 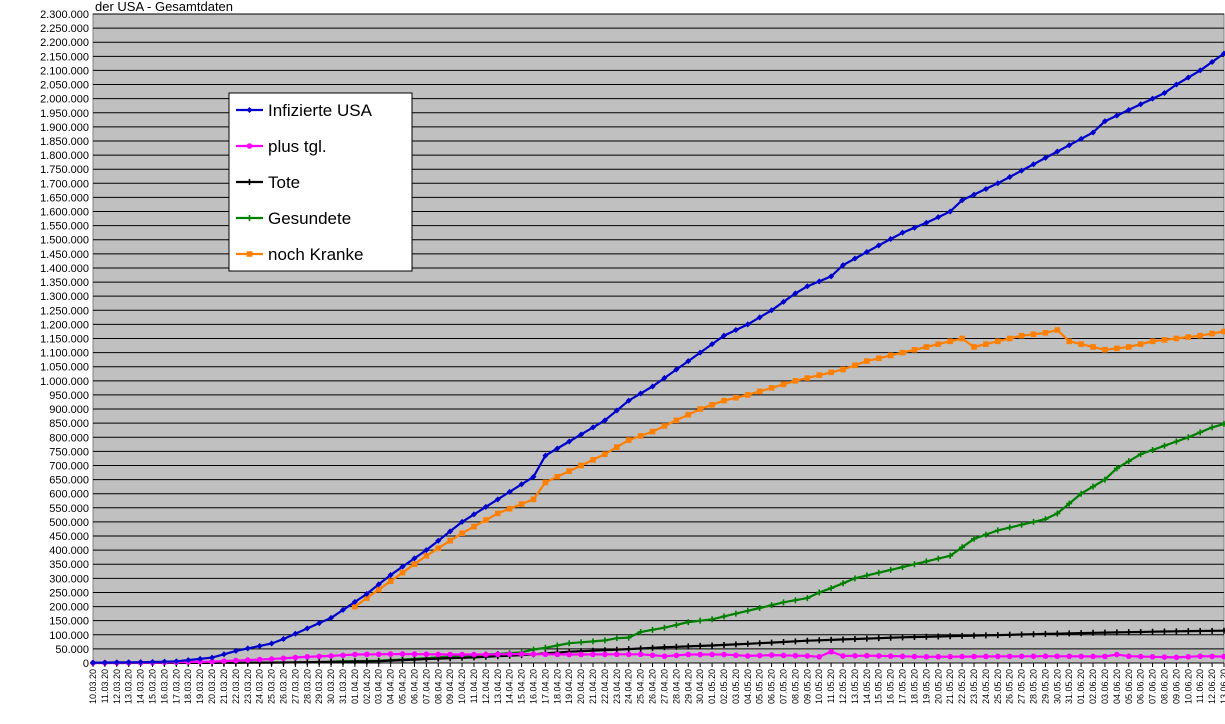 I want to click on y-tick-label: 1.850.000, so click(x=64, y=142).